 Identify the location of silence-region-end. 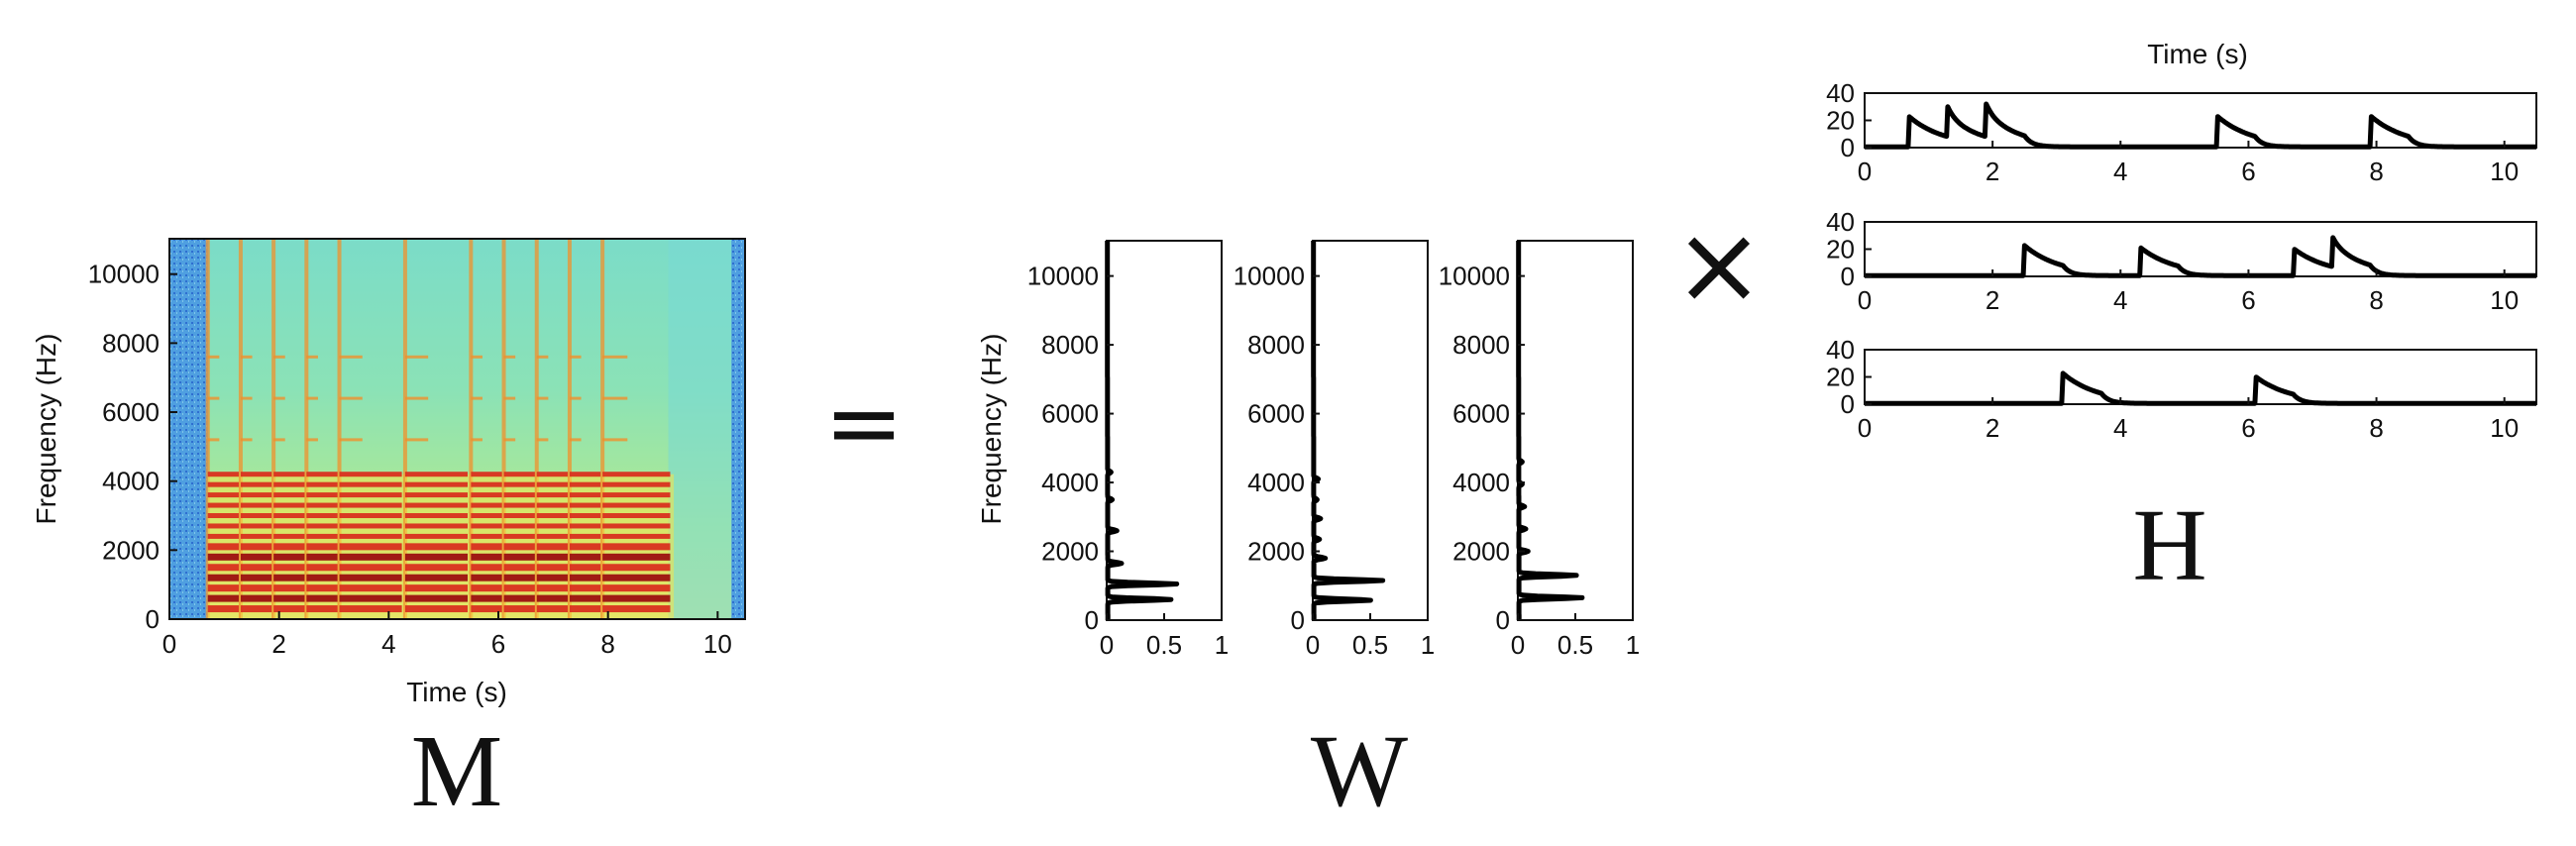
(738, 429).